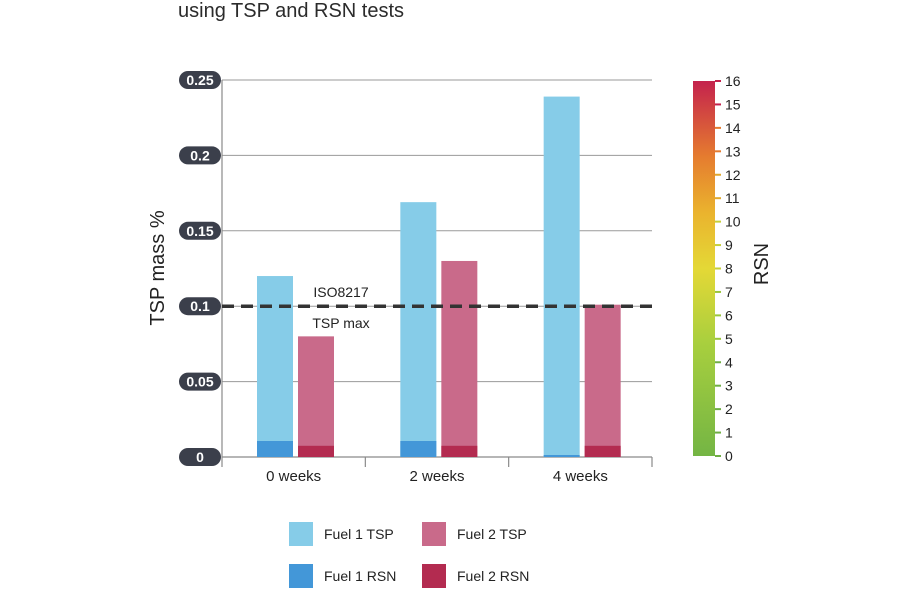  What do you see at coordinates (291, 11) in the screenshot?
I see `chart-title: using TSP and RSN tests` at bounding box center [291, 11].